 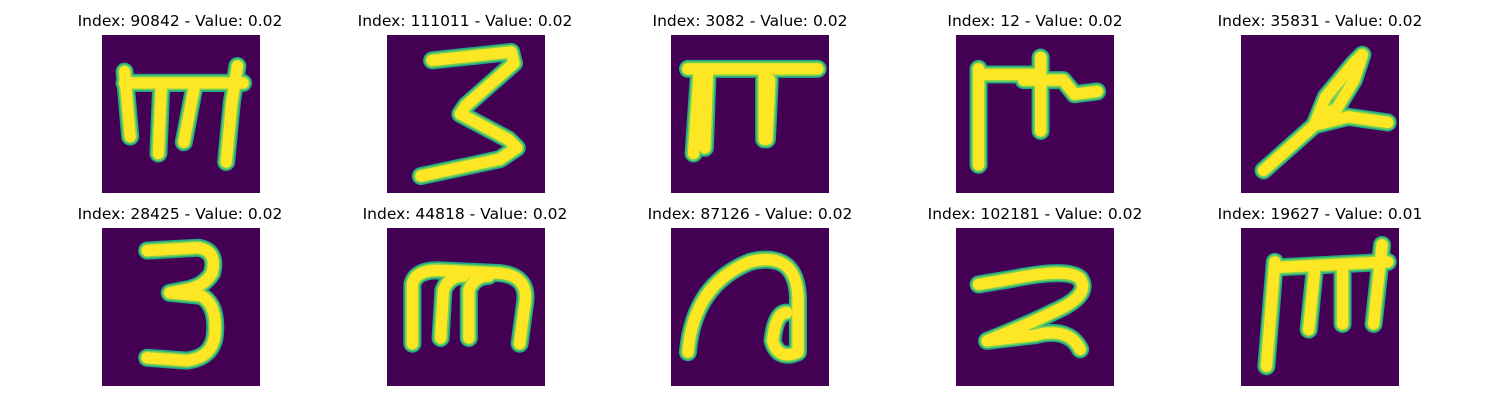 What do you see at coordinates (465, 21) in the screenshot?
I see `panel-2-title: Index: 111011 - Value: 0.02` at bounding box center [465, 21].